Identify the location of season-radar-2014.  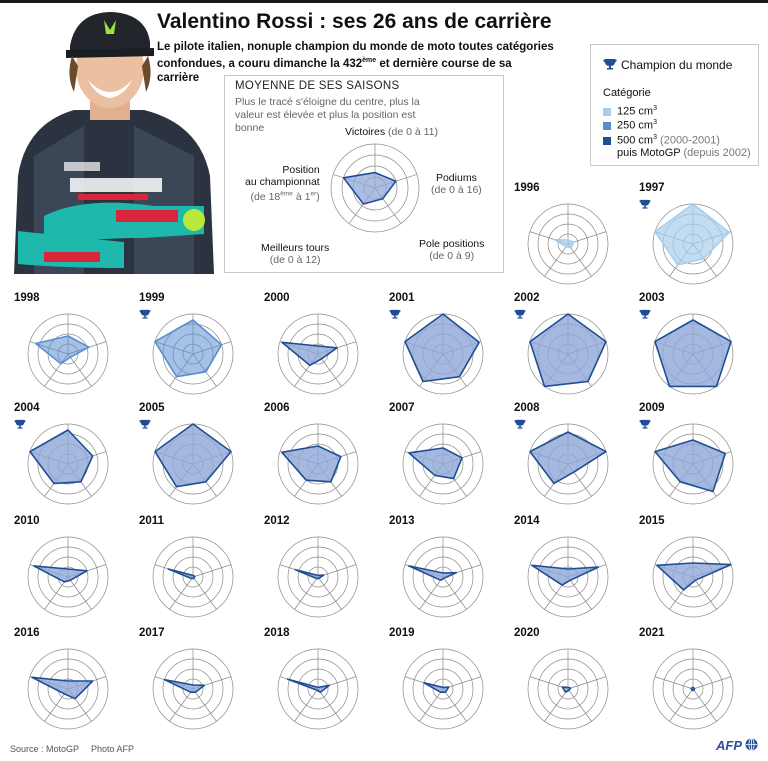
(568, 577).